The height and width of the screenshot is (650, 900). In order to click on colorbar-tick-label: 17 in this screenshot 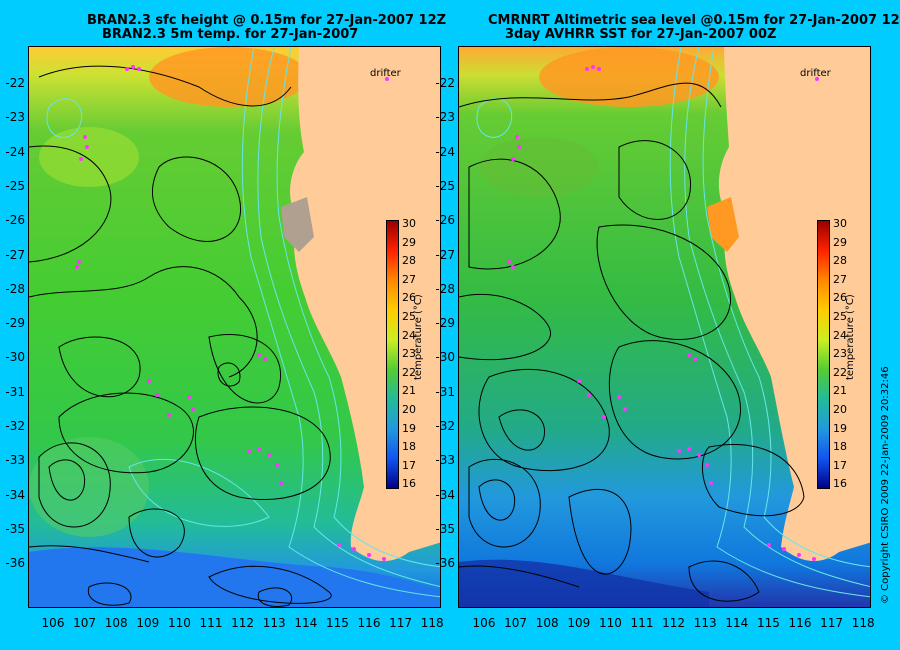, I will do `click(409, 465)`.